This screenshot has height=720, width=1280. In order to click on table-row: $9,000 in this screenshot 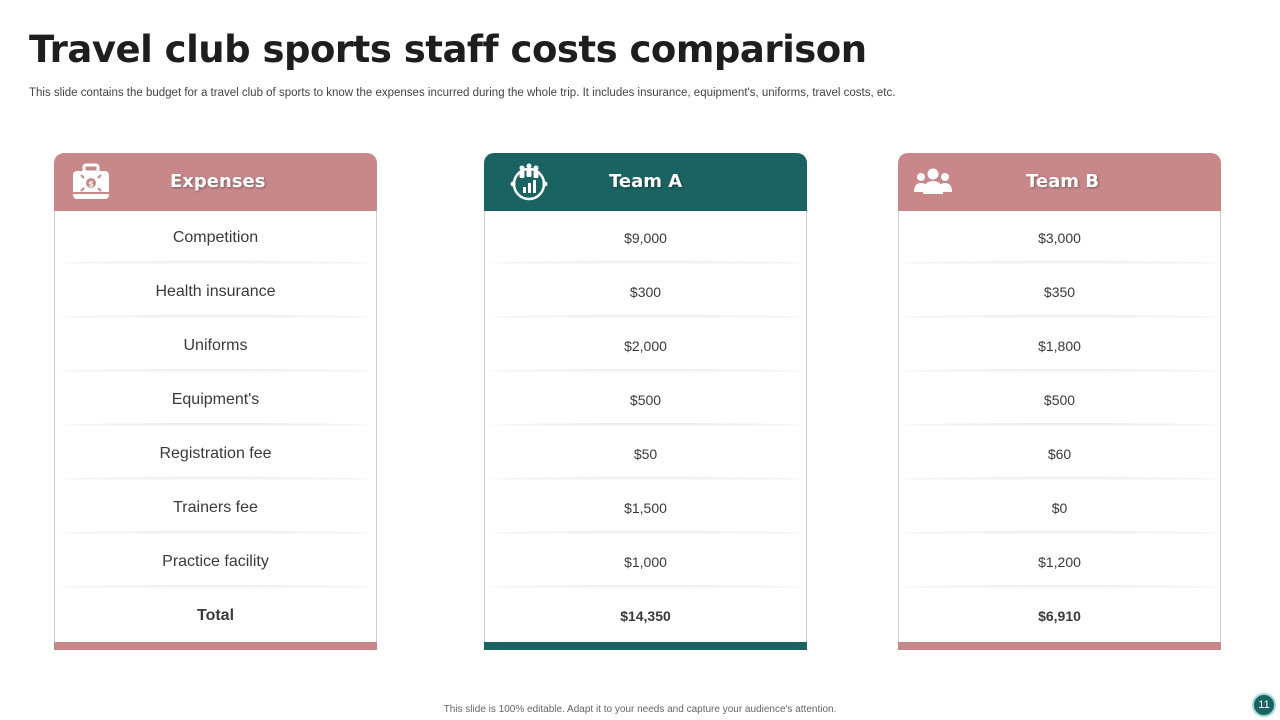, I will do `click(645, 238)`.